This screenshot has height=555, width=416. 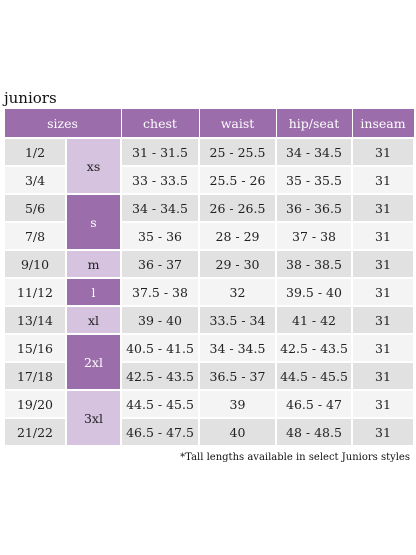 I want to click on letter-size-cell: l, so click(x=93, y=292).